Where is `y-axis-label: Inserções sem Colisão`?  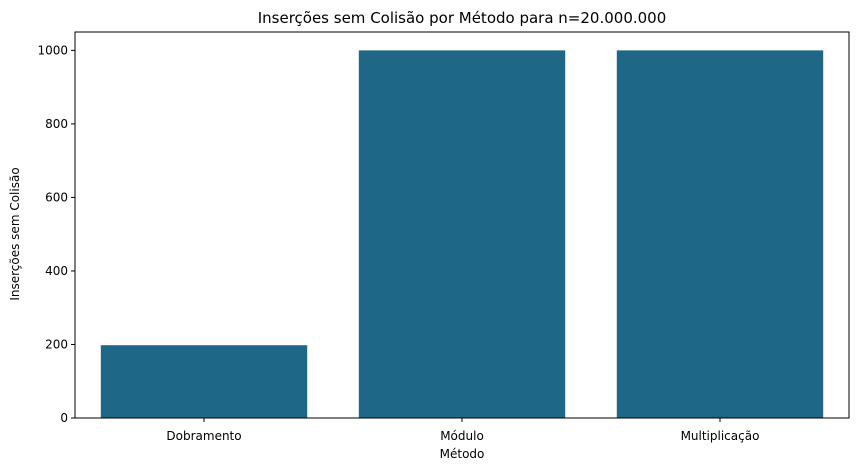 y-axis-label: Inserções sem Colisão is located at coordinates (15, 233).